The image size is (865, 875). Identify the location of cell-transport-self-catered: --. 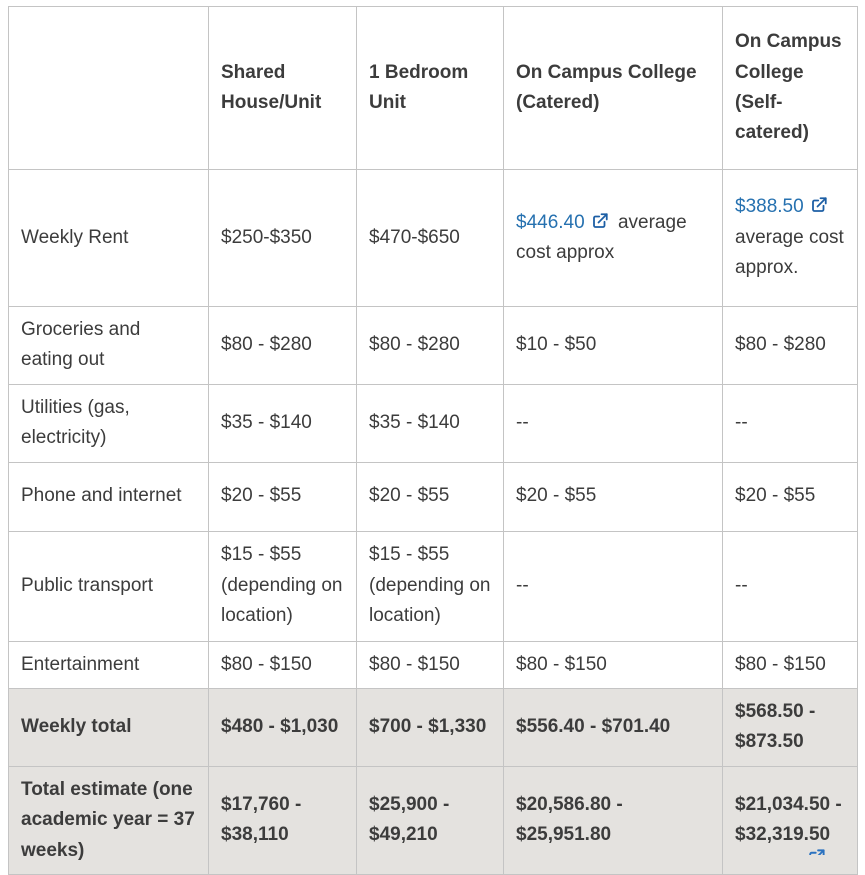
(790, 586).